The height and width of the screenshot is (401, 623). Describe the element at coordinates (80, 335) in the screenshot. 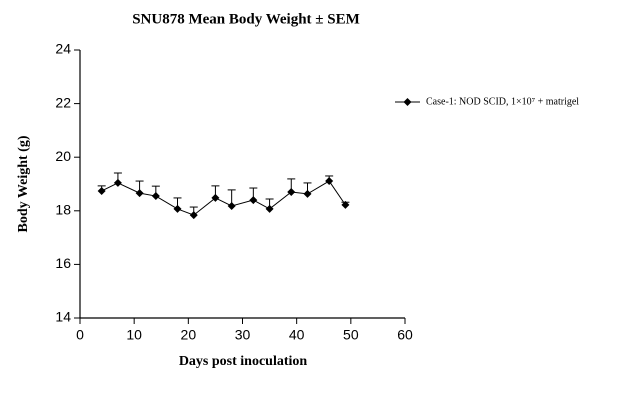

I see `x-tick-label: 0` at that location.